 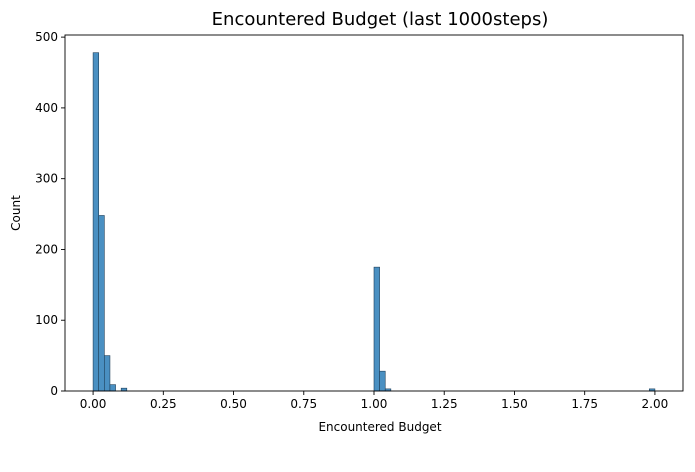 What do you see at coordinates (46, 179) in the screenshot?
I see `y-tick-label: 300` at bounding box center [46, 179].